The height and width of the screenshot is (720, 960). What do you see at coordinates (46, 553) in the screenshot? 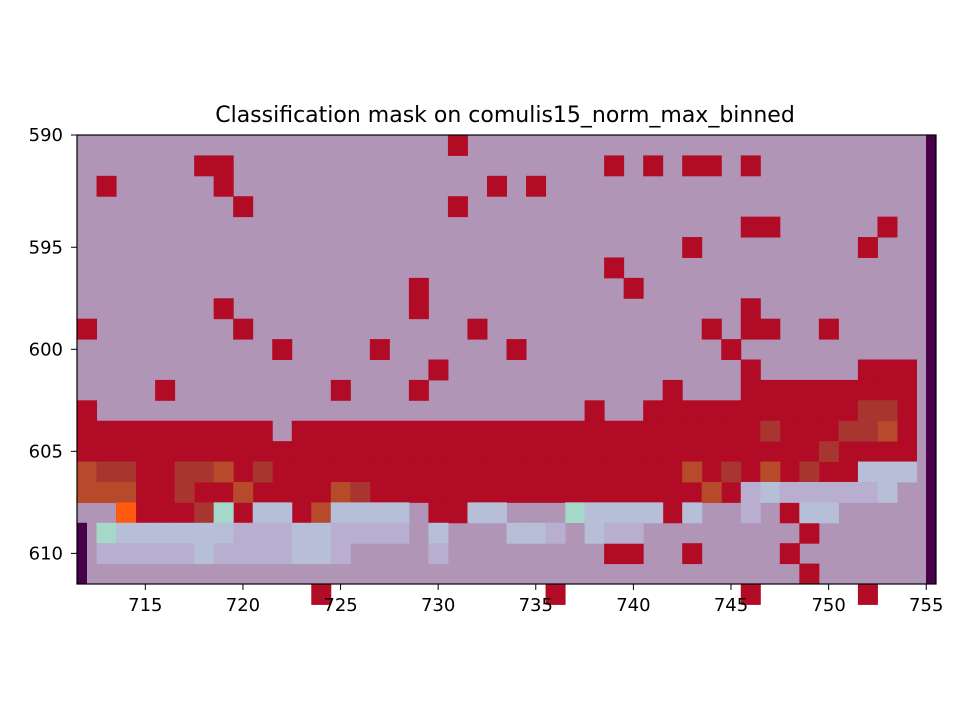
I see `y-tick-label: 610` at bounding box center [46, 553].